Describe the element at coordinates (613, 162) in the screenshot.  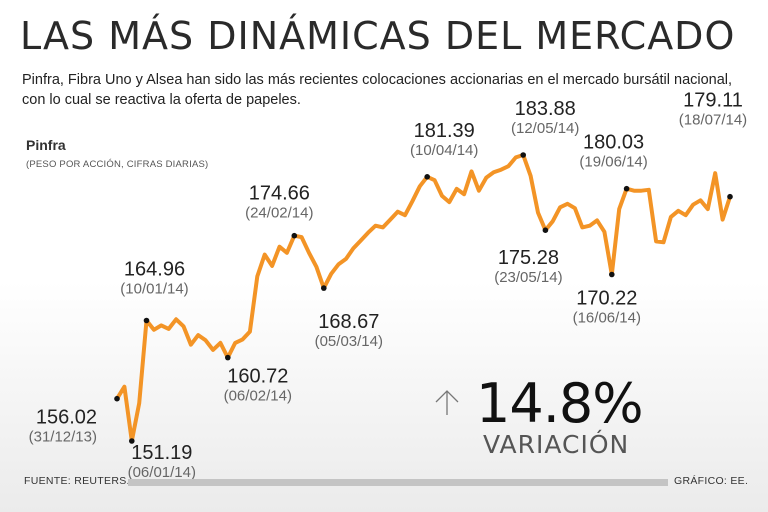
I see `data-label-date: (19/06/14)` at that location.